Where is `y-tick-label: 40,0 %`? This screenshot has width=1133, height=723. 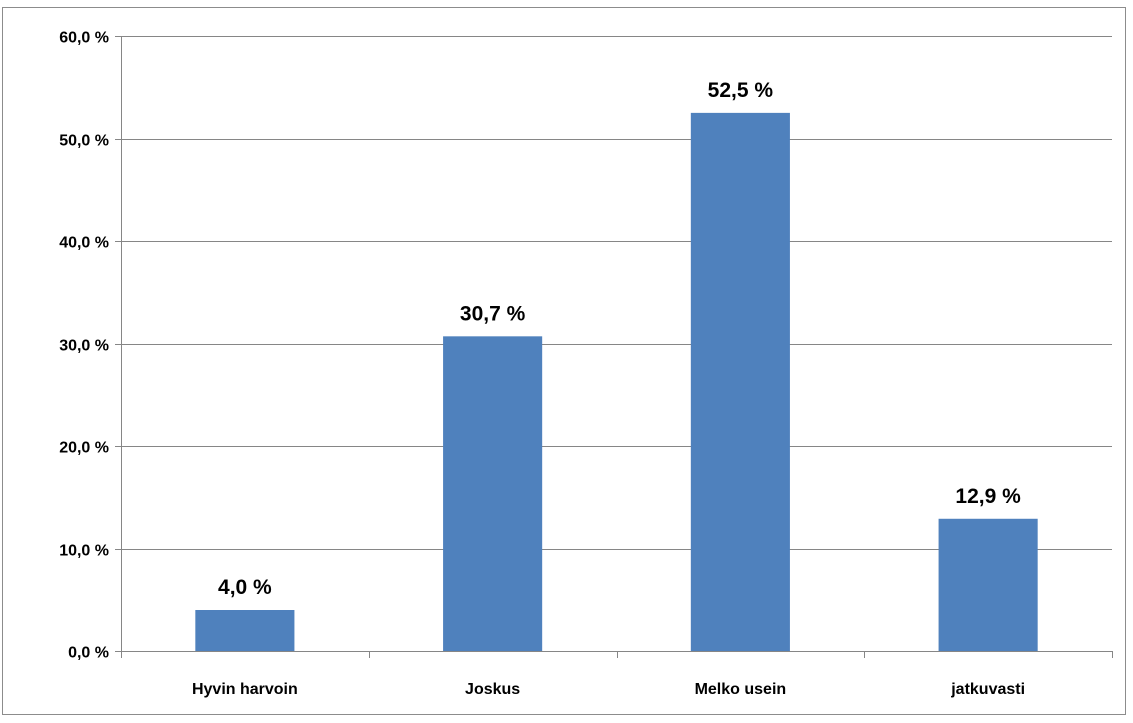 y-tick-label: 40,0 % is located at coordinates (84, 243).